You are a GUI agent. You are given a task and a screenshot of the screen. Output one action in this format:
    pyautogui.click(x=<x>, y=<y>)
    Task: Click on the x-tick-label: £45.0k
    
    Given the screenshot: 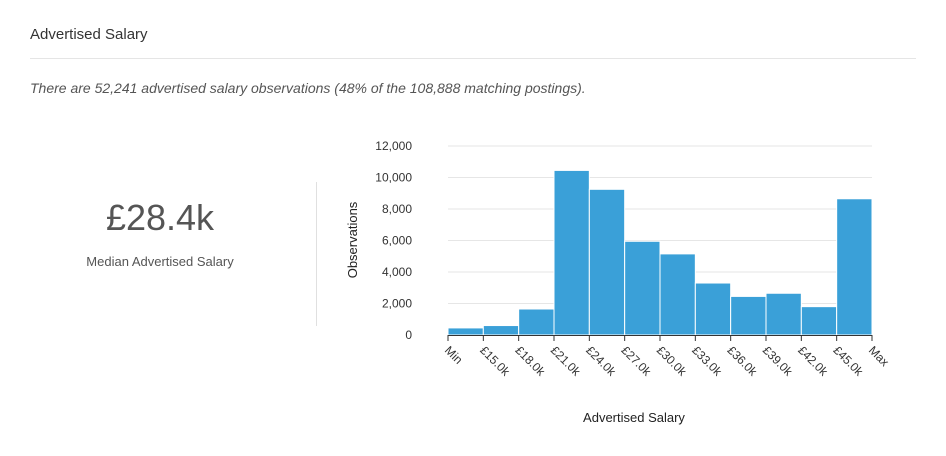 What is the action you would take?
    pyautogui.click(x=849, y=361)
    